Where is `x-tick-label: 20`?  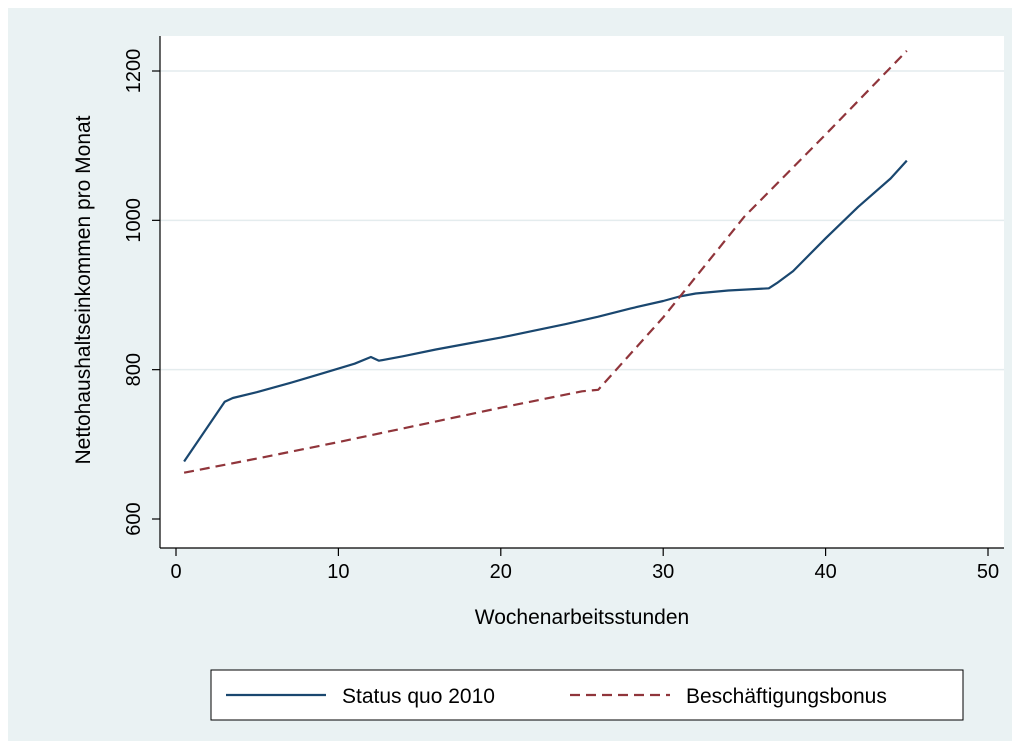
x-tick-label: 20 is located at coordinates (501, 572).